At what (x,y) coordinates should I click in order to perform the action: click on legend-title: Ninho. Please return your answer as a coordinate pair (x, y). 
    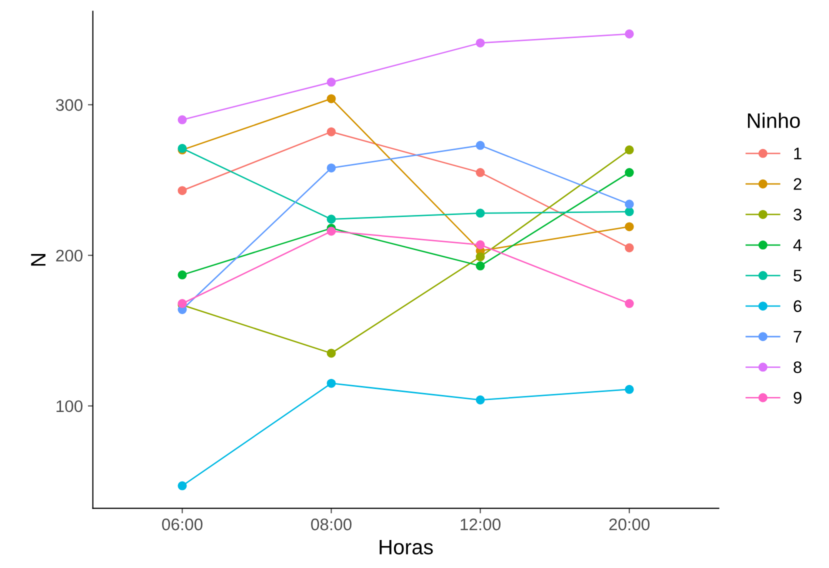
    Looking at the image, I should click on (774, 120).